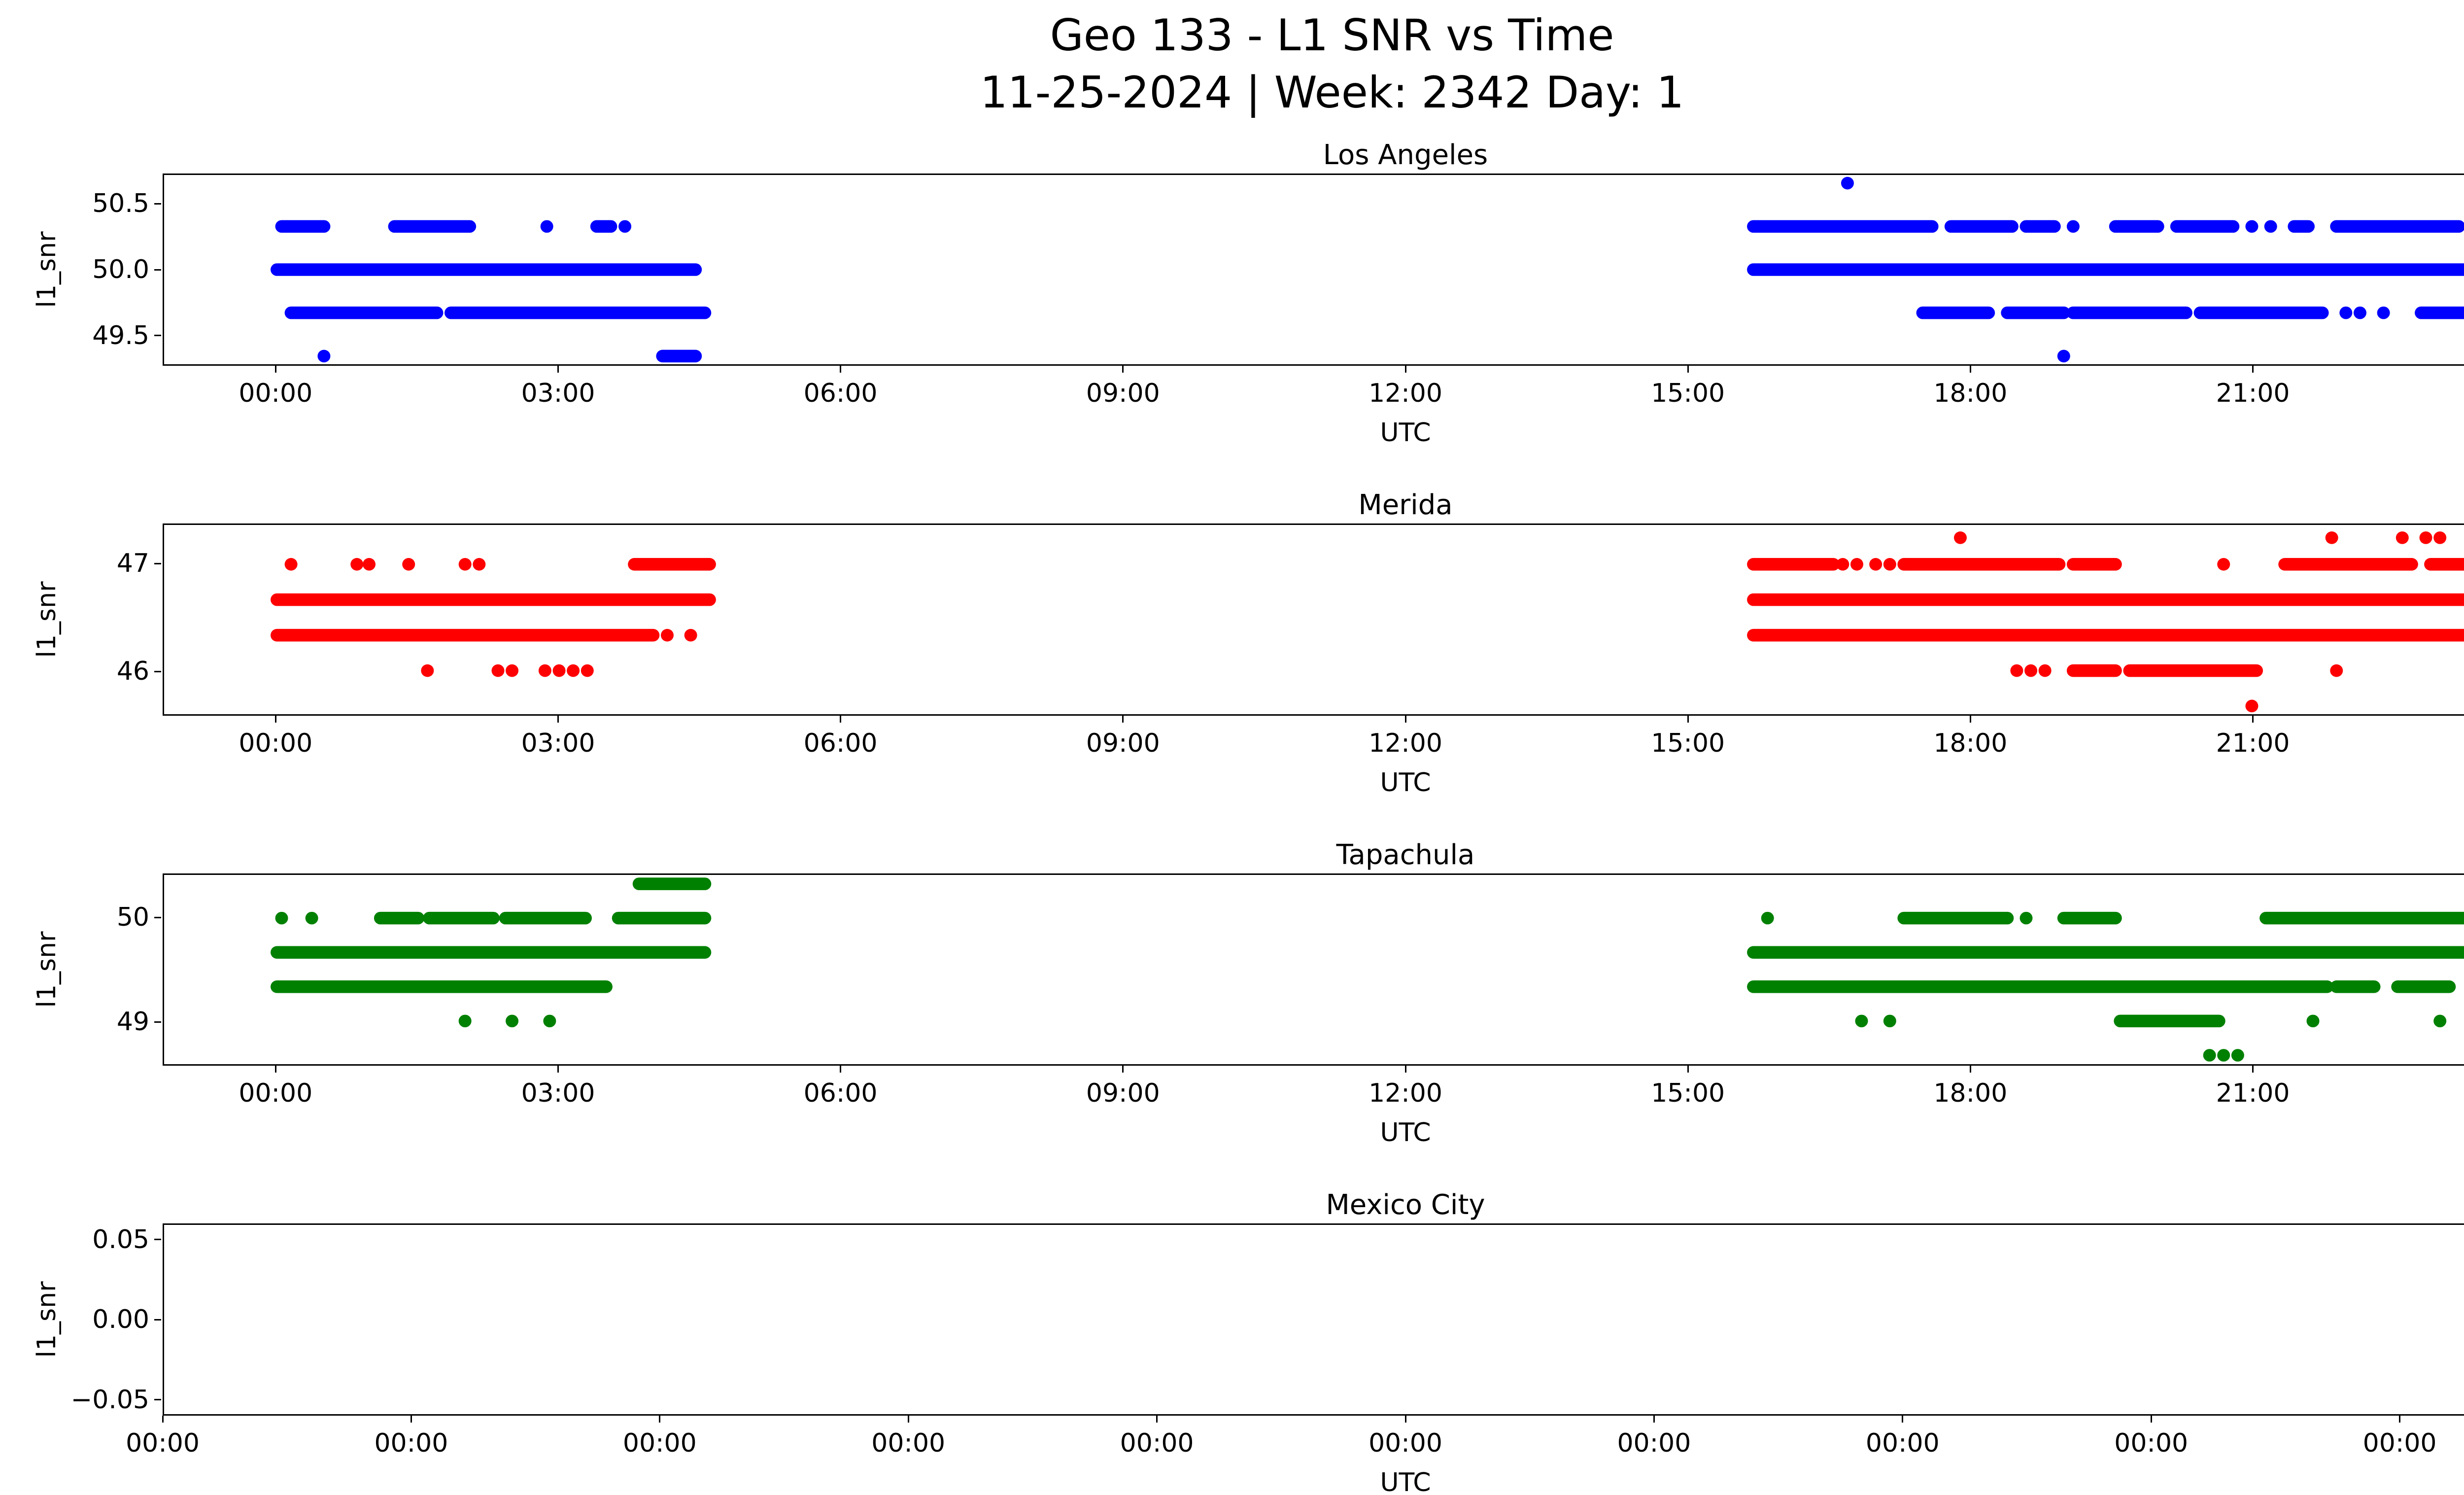  I want to click on y-tick-label: 50.0, so click(120, 269).